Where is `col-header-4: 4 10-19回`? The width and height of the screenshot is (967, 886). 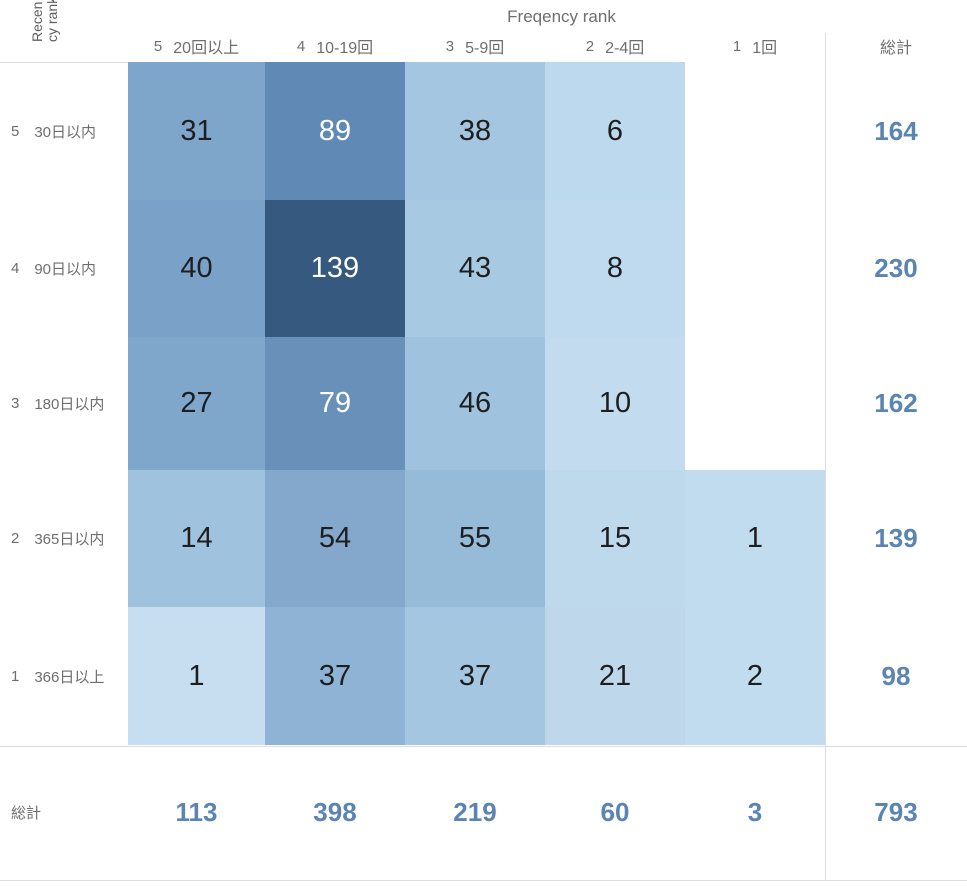 col-header-4: 4 10-19回 is located at coordinates (335, 46).